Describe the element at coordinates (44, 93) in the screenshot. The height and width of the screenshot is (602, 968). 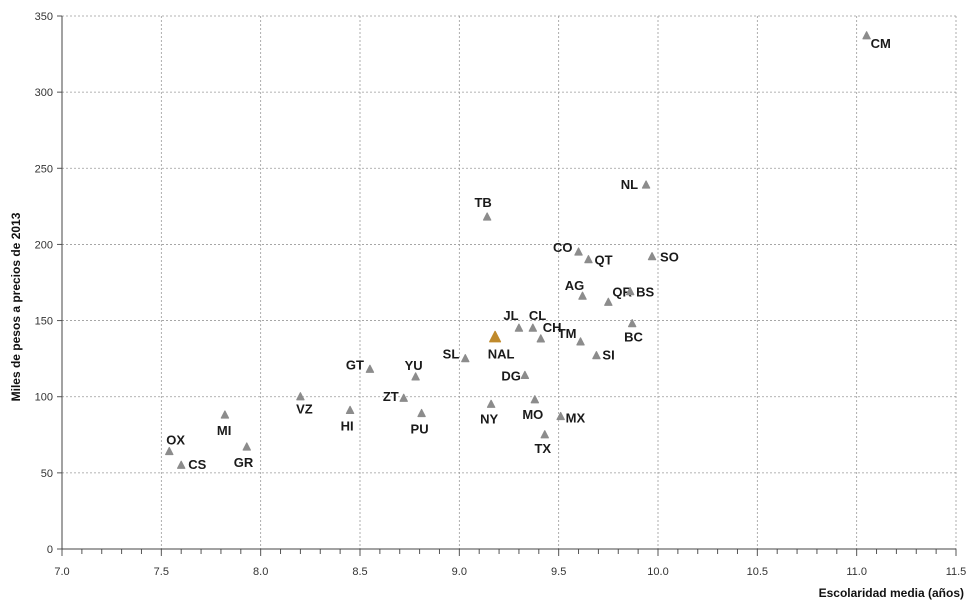
I see `y-tick-label: 300` at that location.